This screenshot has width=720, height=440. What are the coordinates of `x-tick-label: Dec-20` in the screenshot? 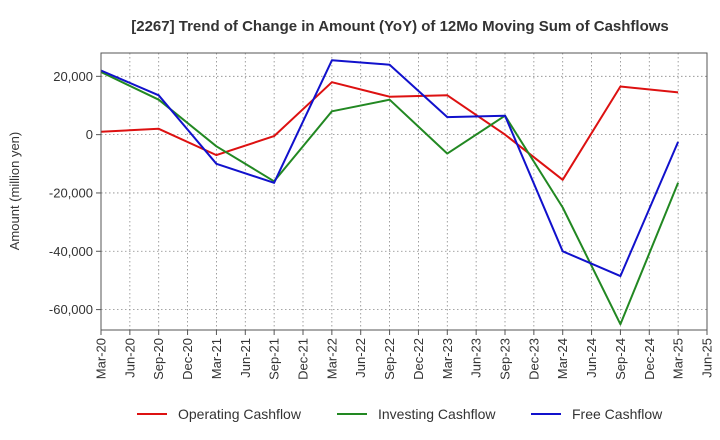 It's located at (187, 359).